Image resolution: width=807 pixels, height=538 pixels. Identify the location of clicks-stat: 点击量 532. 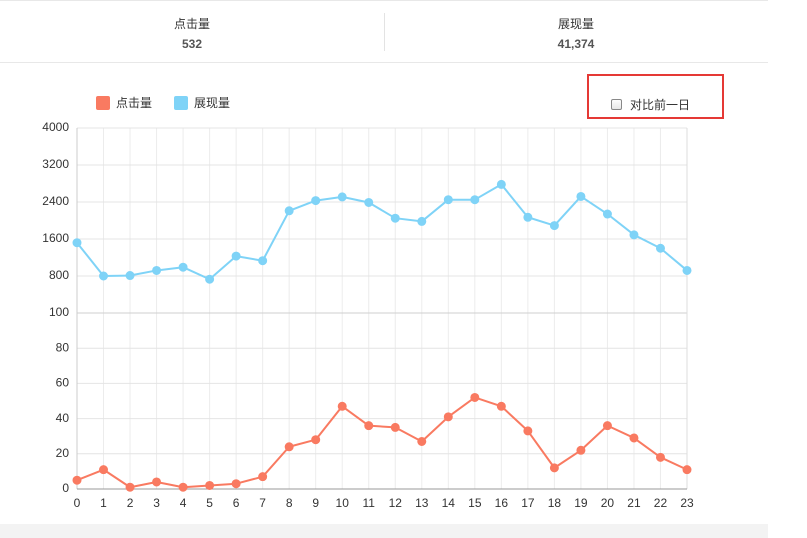
(192, 31).